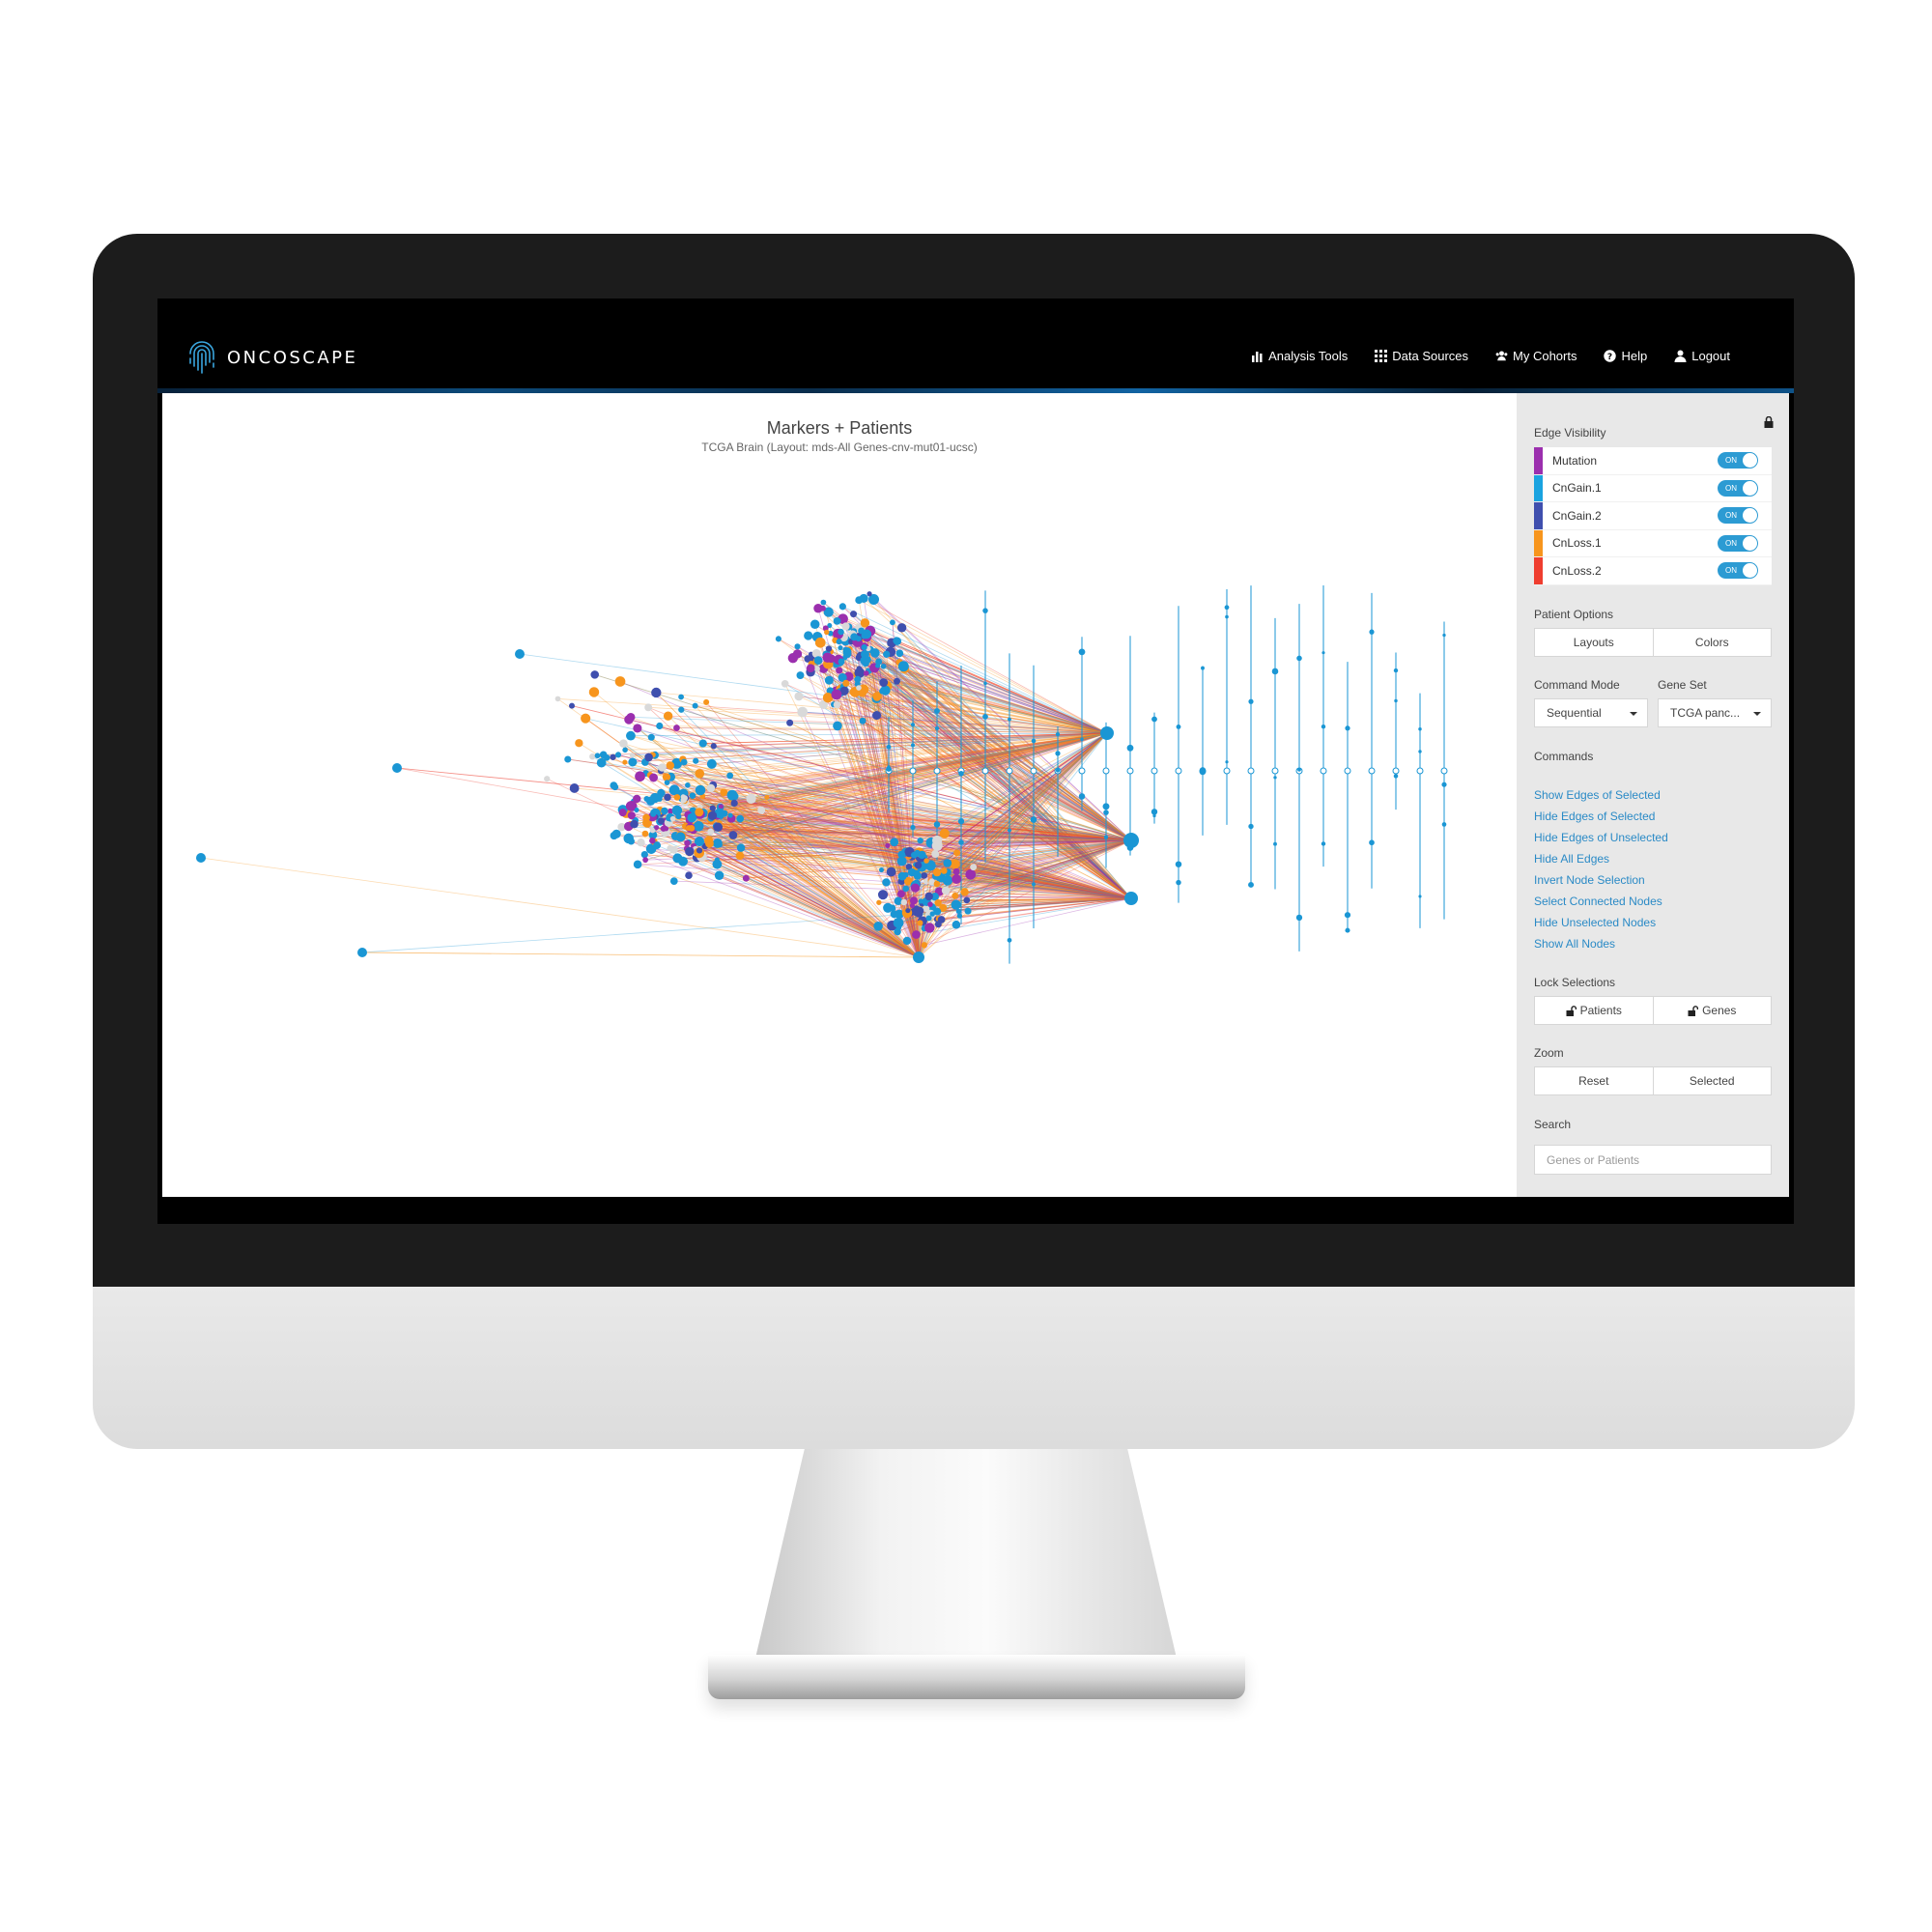  Describe the element at coordinates (1594, 1011) in the screenshot. I see `lock-patients-button: Patients` at that location.